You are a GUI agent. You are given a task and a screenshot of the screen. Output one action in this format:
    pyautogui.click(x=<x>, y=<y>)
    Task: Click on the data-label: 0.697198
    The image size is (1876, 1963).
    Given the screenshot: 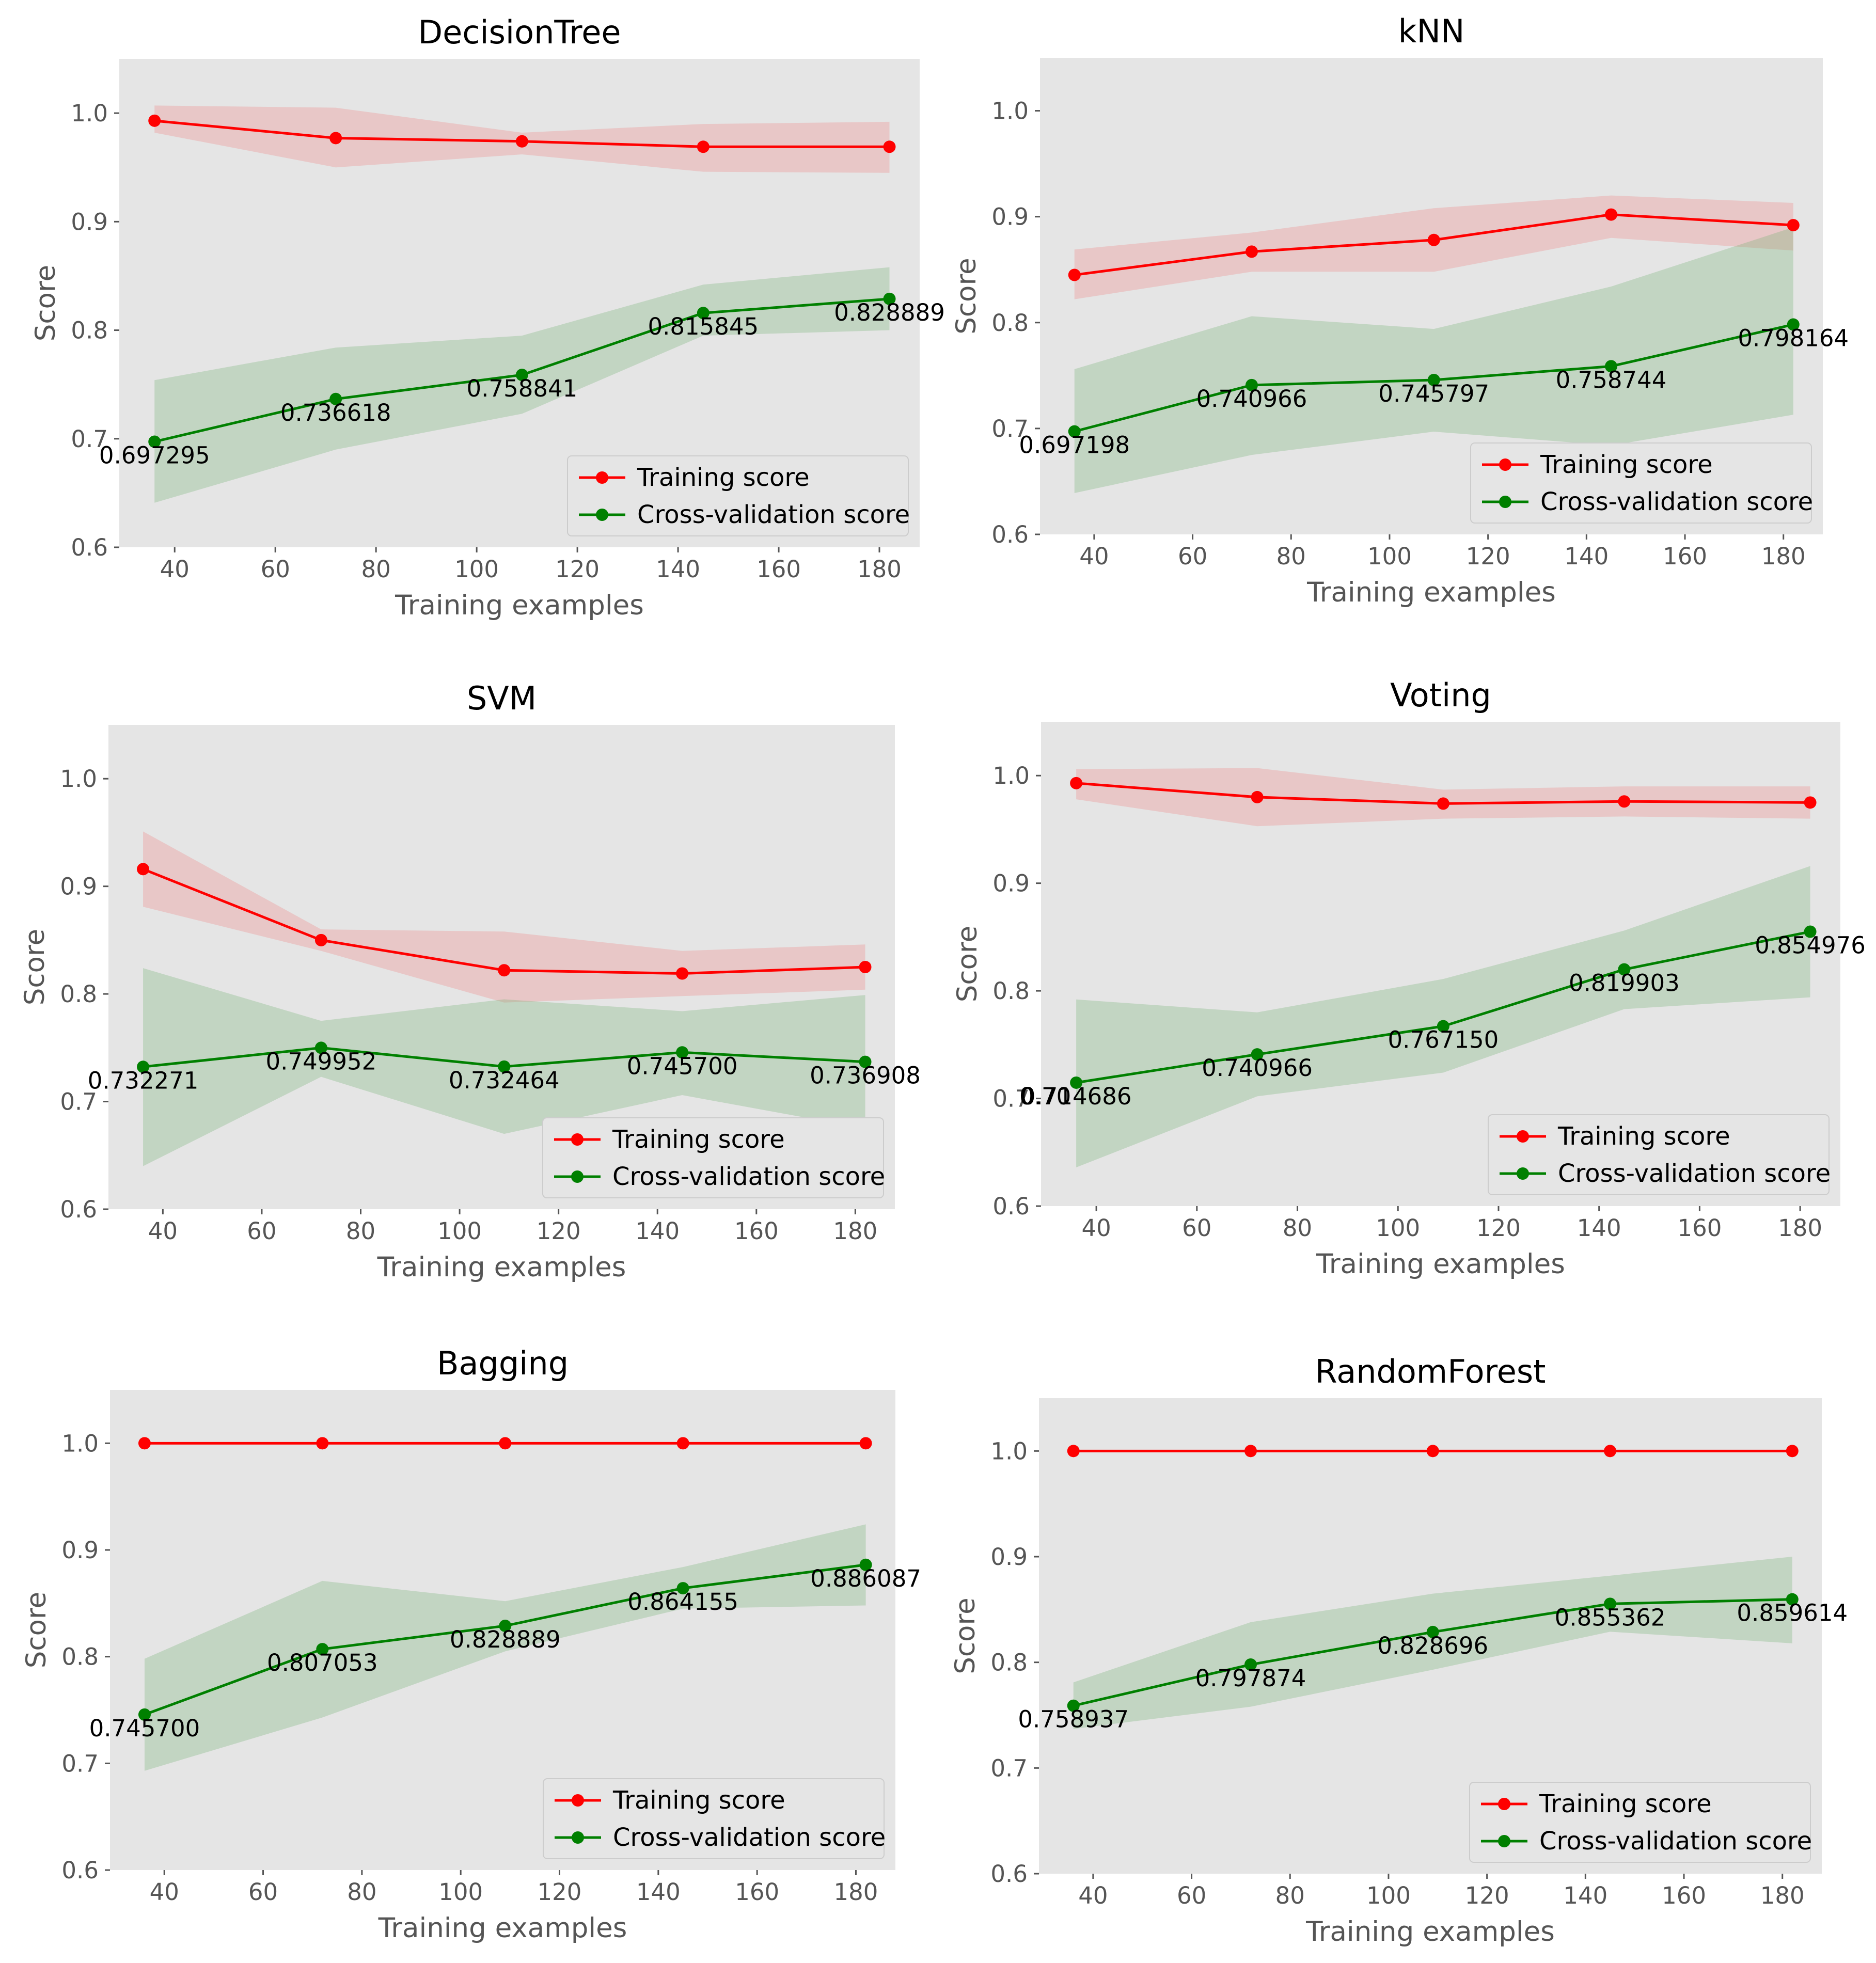 What is the action you would take?
    pyautogui.click(x=1075, y=445)
    